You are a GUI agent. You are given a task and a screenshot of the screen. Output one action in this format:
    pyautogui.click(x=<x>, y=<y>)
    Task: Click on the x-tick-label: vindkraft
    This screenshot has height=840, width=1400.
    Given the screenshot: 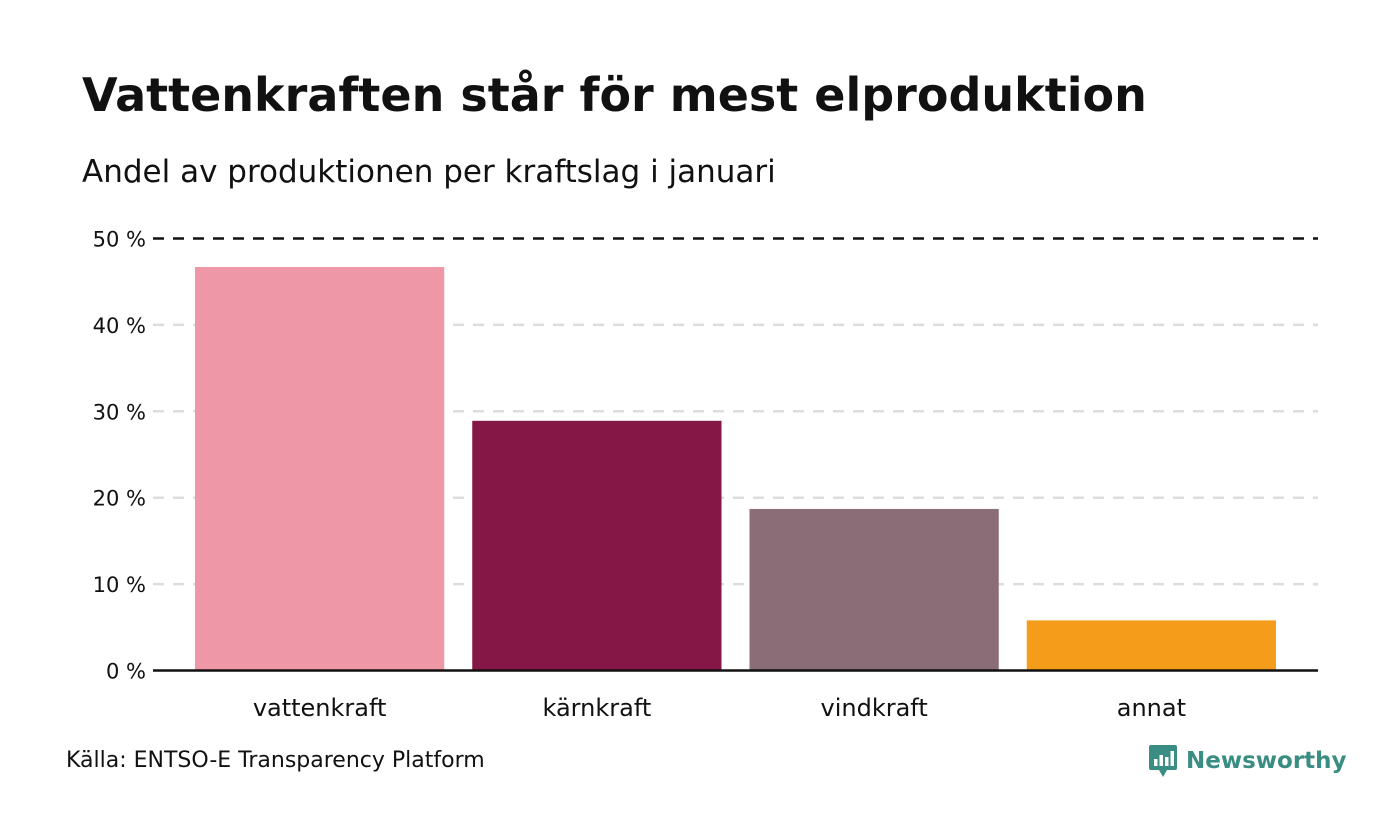 What is the action you would take?
    pyautogui.click(x=874, y=708)
    